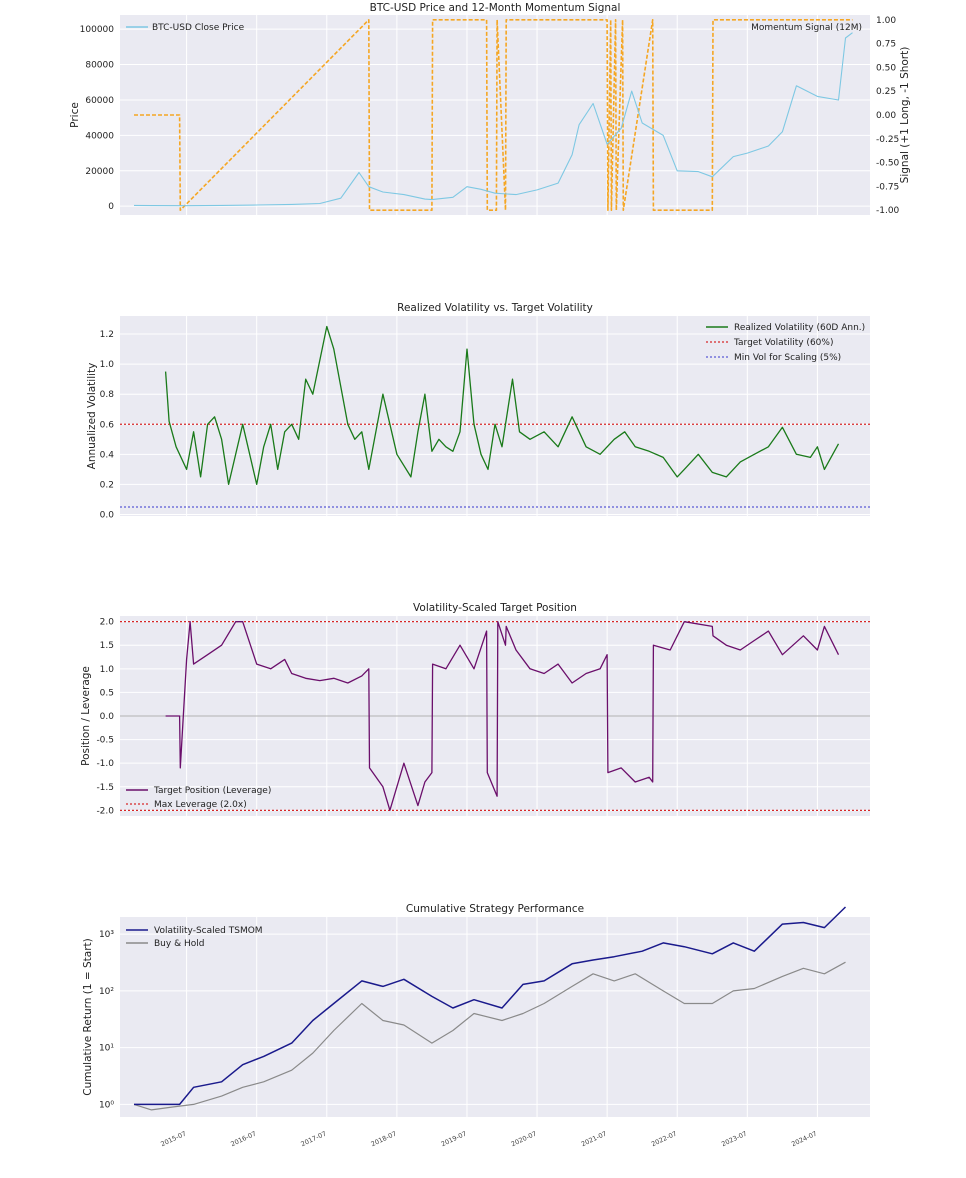 The height and width of the screenshot is (1178, 966). Describe the element at coordinates (86, 716) in the screenshot. I see `y-axis-label: Position / Leverage` at that location.